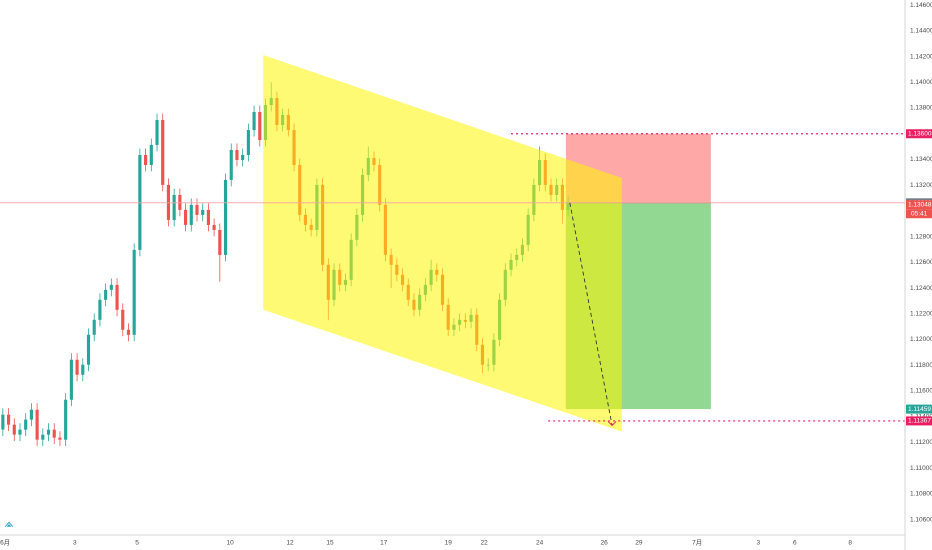 Image resolution: width=932 pixels, height=550 pixels. Describe the element at coordinates (921, 5) in the screenshot. I see `y-tick-label: 1.14600` at that location.